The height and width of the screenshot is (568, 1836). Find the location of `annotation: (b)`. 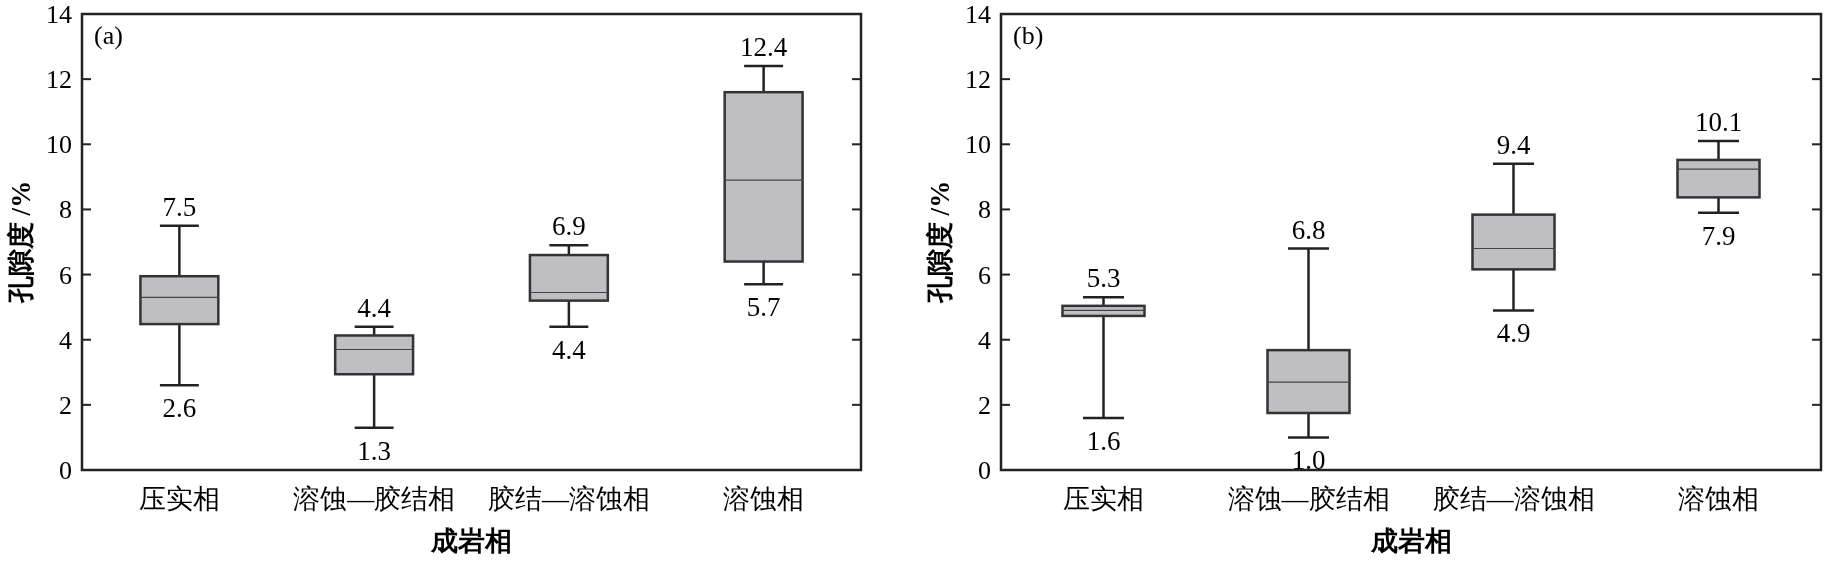

annotation: (b) is located at coordinates (1028, 35).